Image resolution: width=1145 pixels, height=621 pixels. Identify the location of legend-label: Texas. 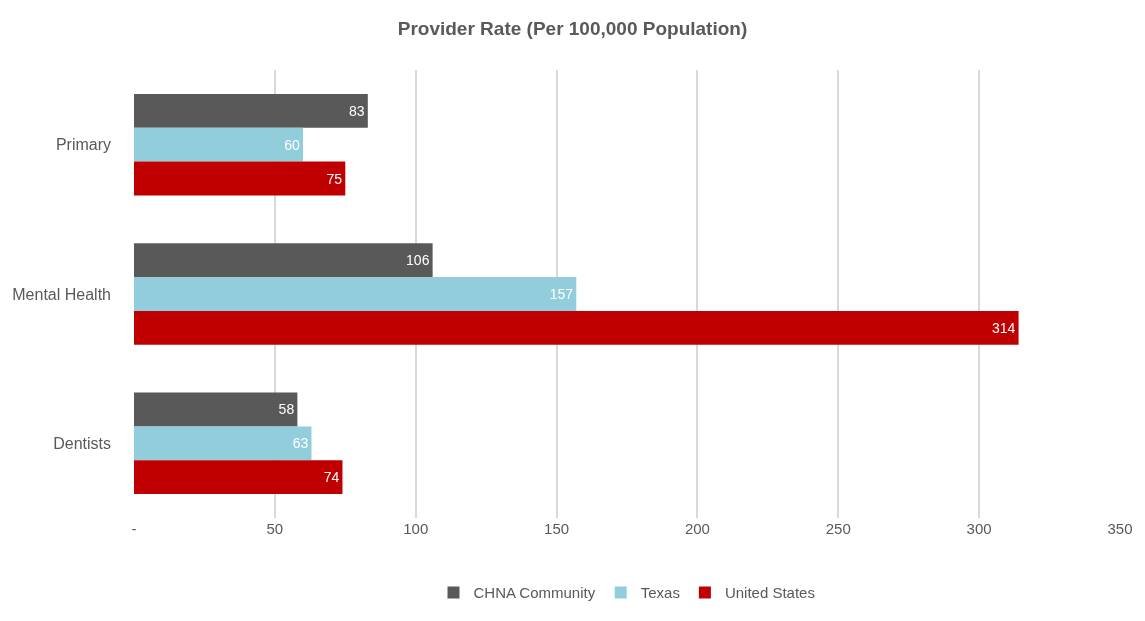
(660, 593).